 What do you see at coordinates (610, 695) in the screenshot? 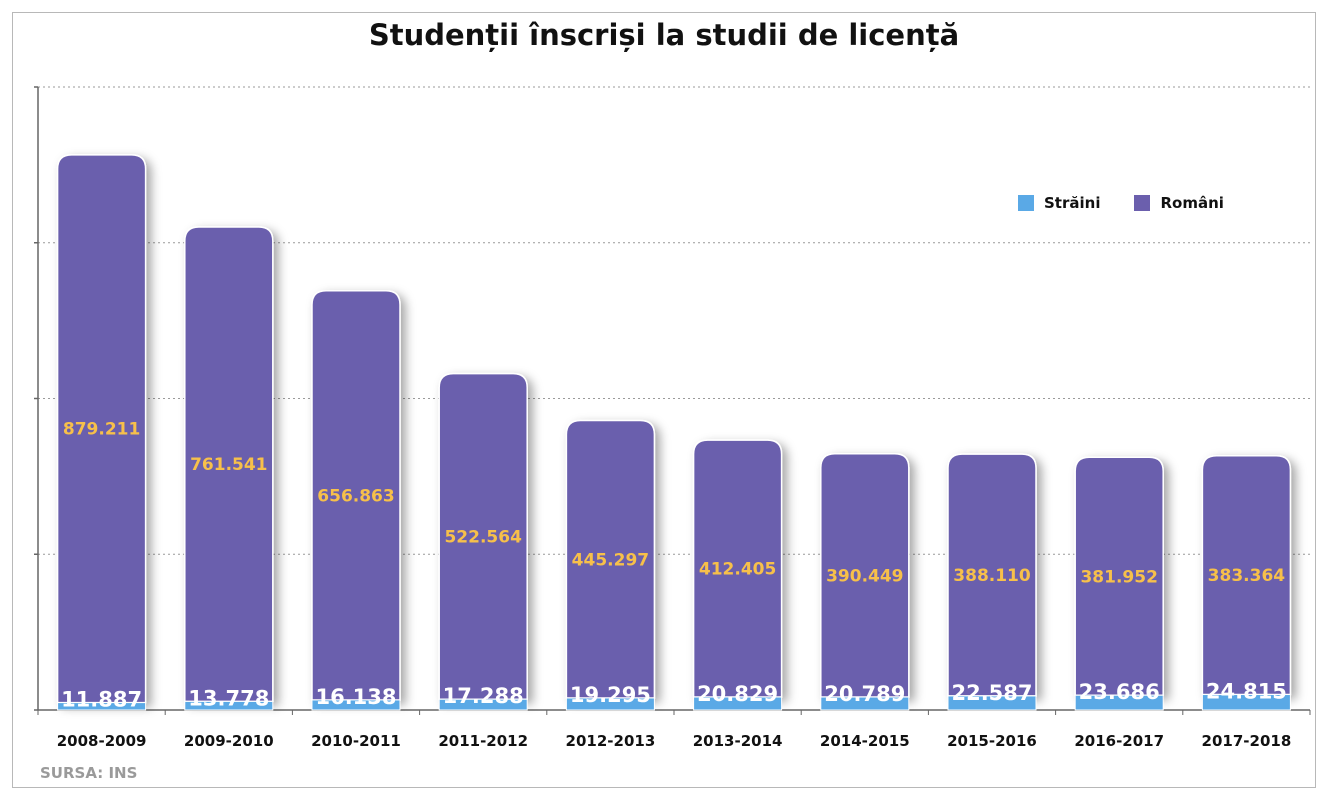
I see `data-label-straini: 19.295` at bounding box center [610, 695].